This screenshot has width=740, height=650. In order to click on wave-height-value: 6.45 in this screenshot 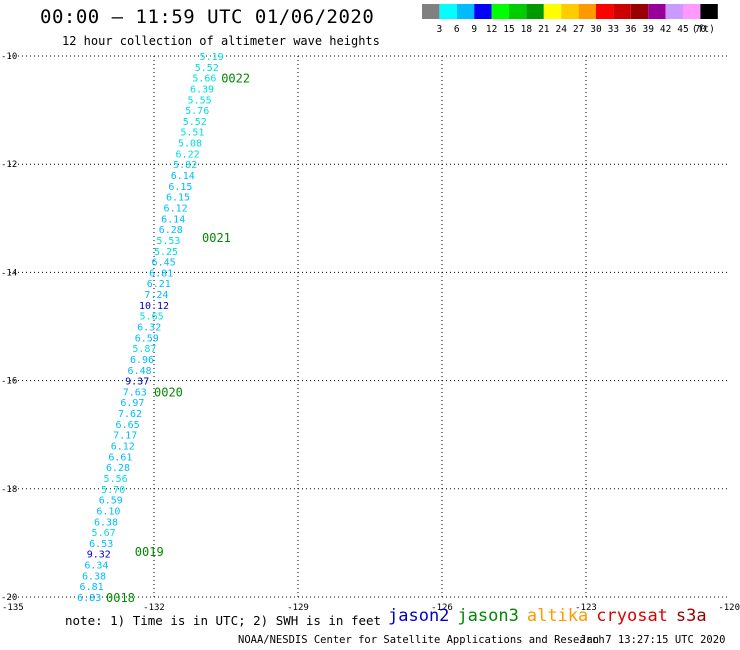, I will do `click(164, 263)`.